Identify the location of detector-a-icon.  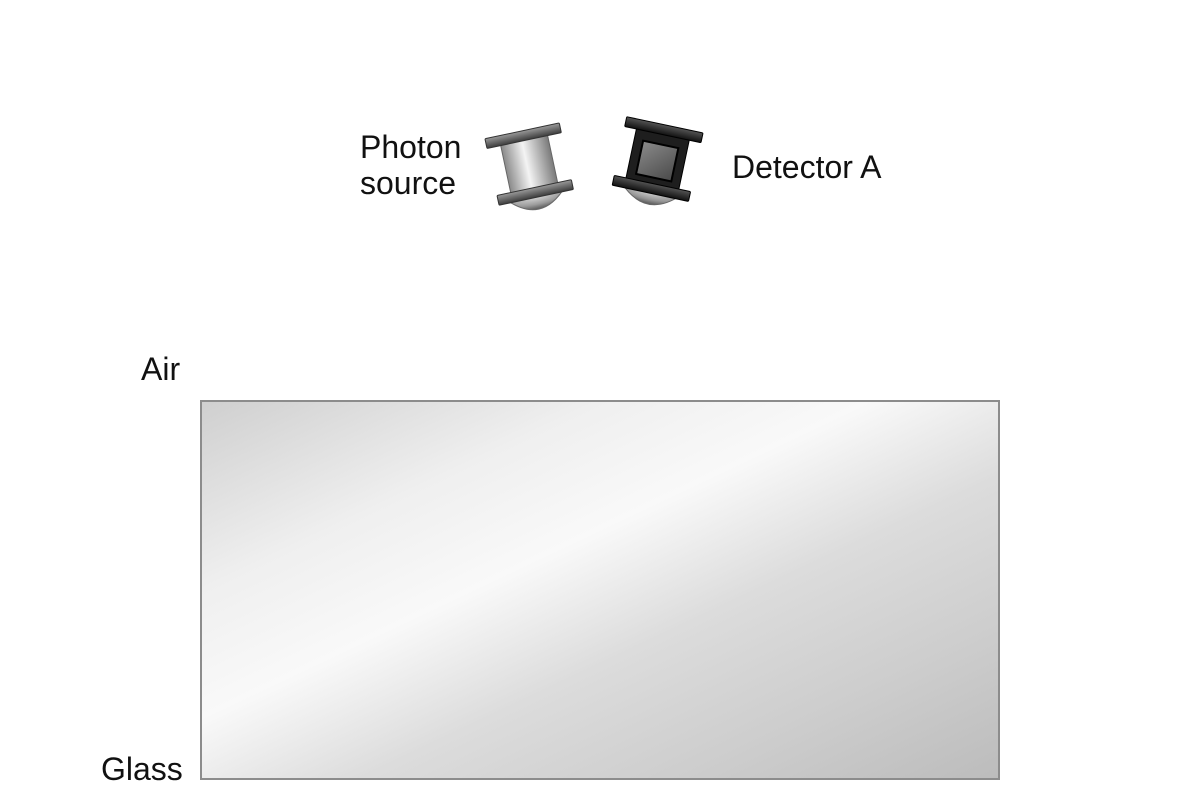
(657, 161).